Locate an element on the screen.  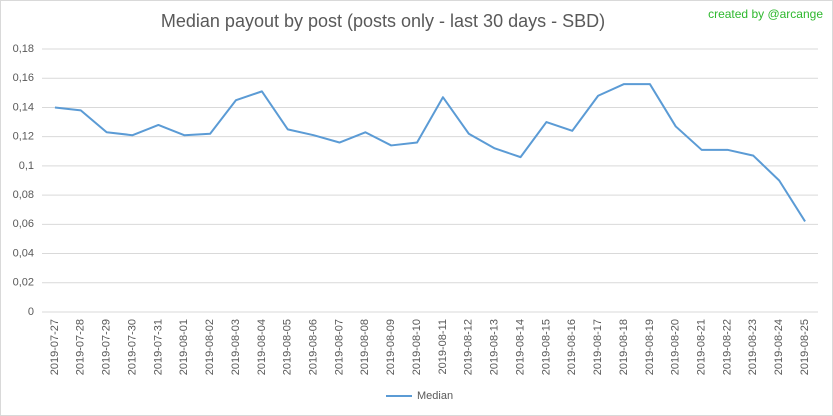
x-tick-label: 2019-08-18 is located at coordinates (624, 347).